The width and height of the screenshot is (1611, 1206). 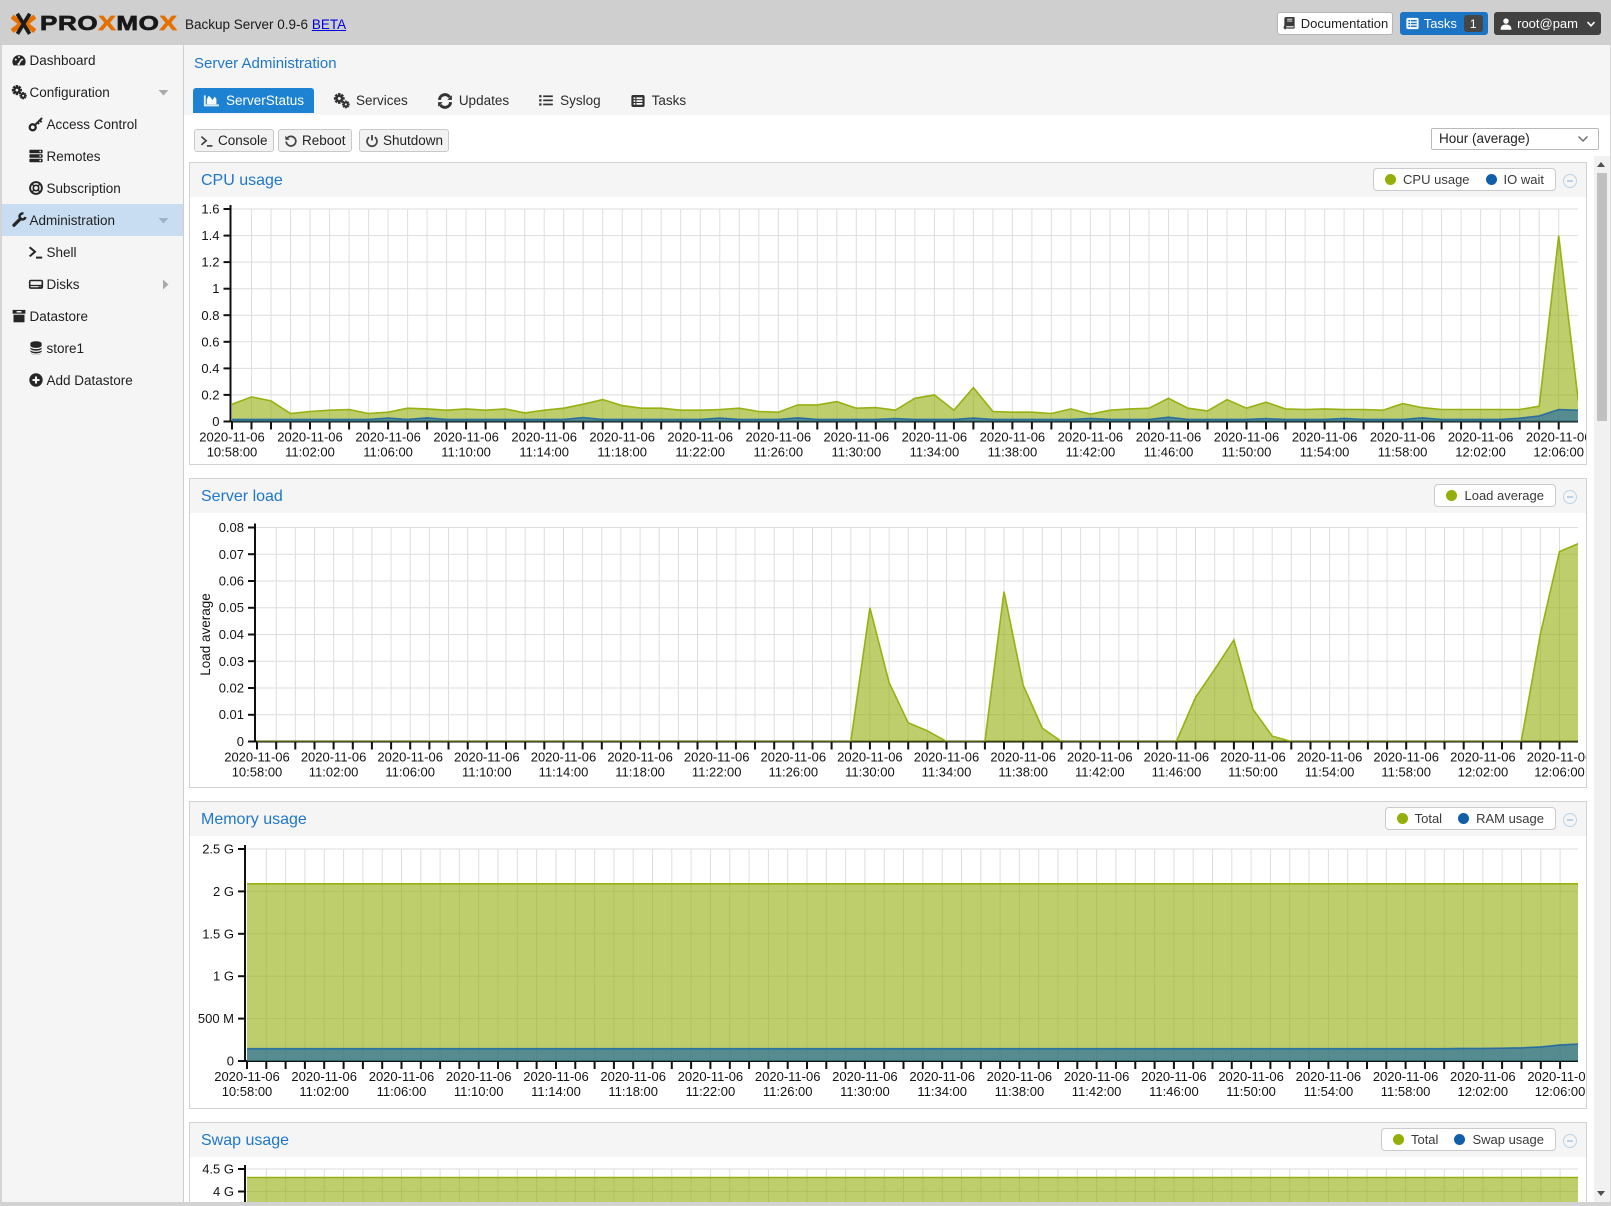 I want to click on svg-text: 0.07, so click(x=231, y=554).